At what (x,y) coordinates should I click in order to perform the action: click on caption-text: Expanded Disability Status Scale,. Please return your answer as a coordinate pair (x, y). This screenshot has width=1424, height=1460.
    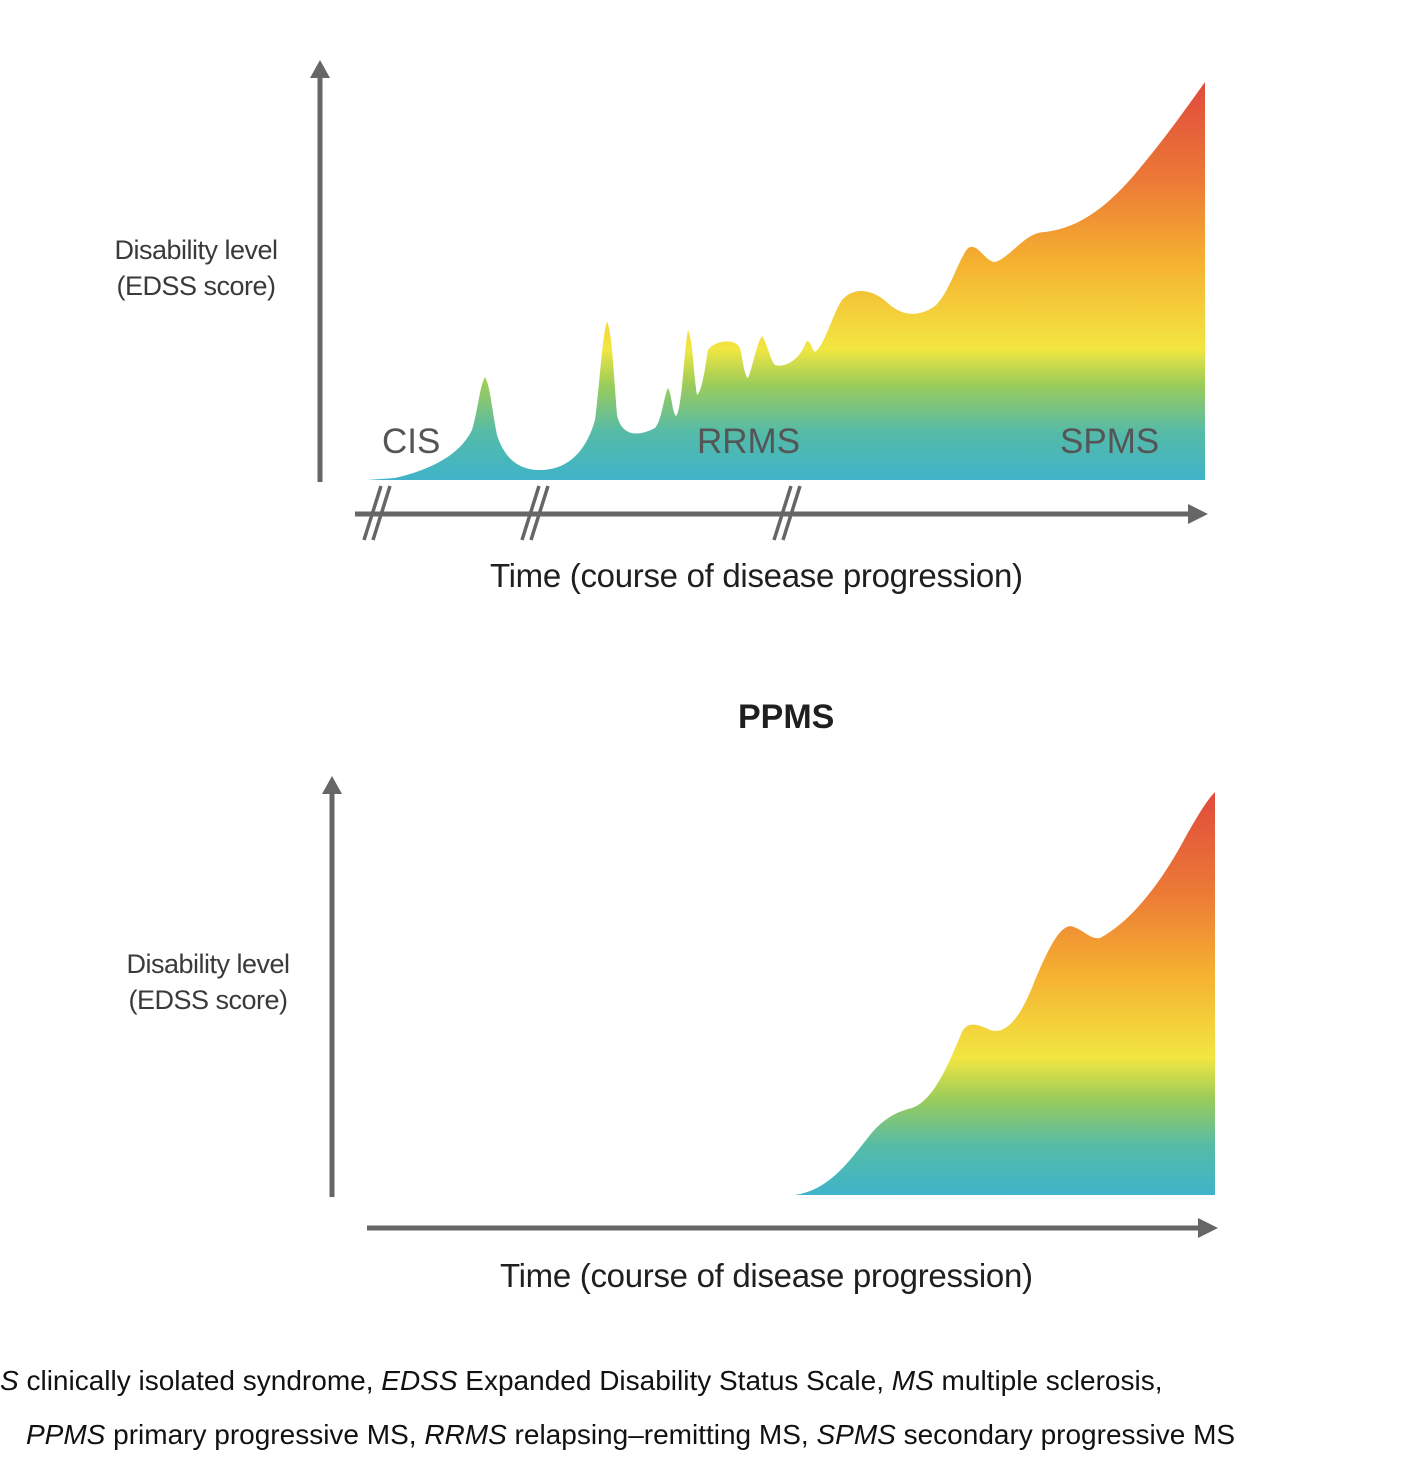
    Looking at the image, I should click on (674, 1380).